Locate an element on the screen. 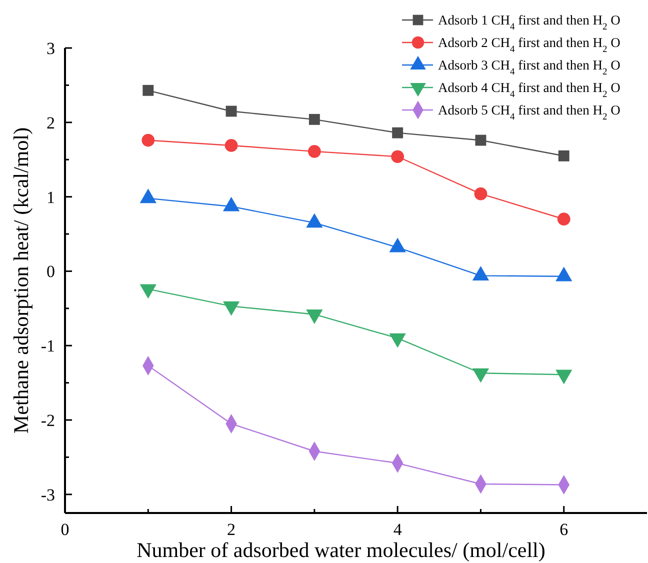 Image resolution: width=648 pixels, height=563 pixels. y-tick-label: -3 is located at coordinates (47, 494).